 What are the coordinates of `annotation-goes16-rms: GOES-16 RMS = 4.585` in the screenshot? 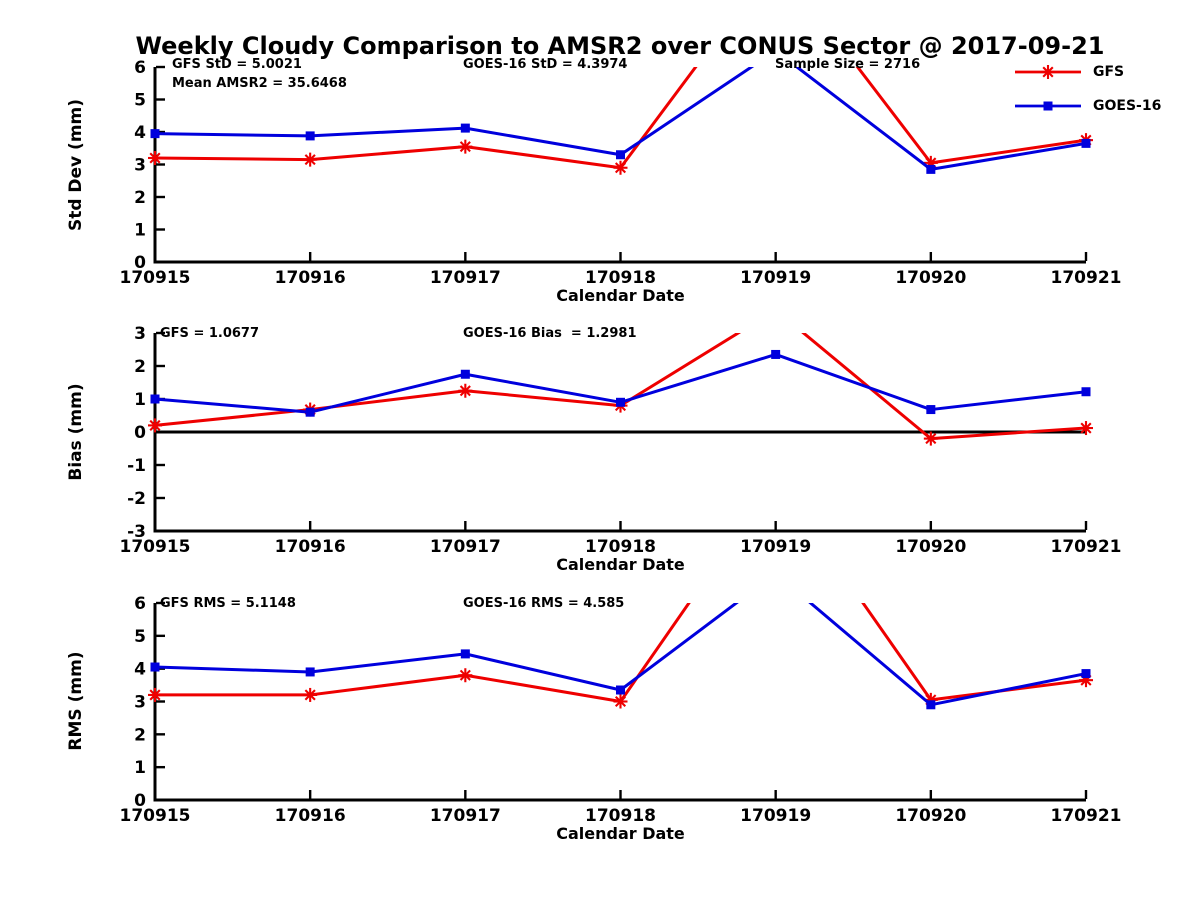 It's located at (544, 603).